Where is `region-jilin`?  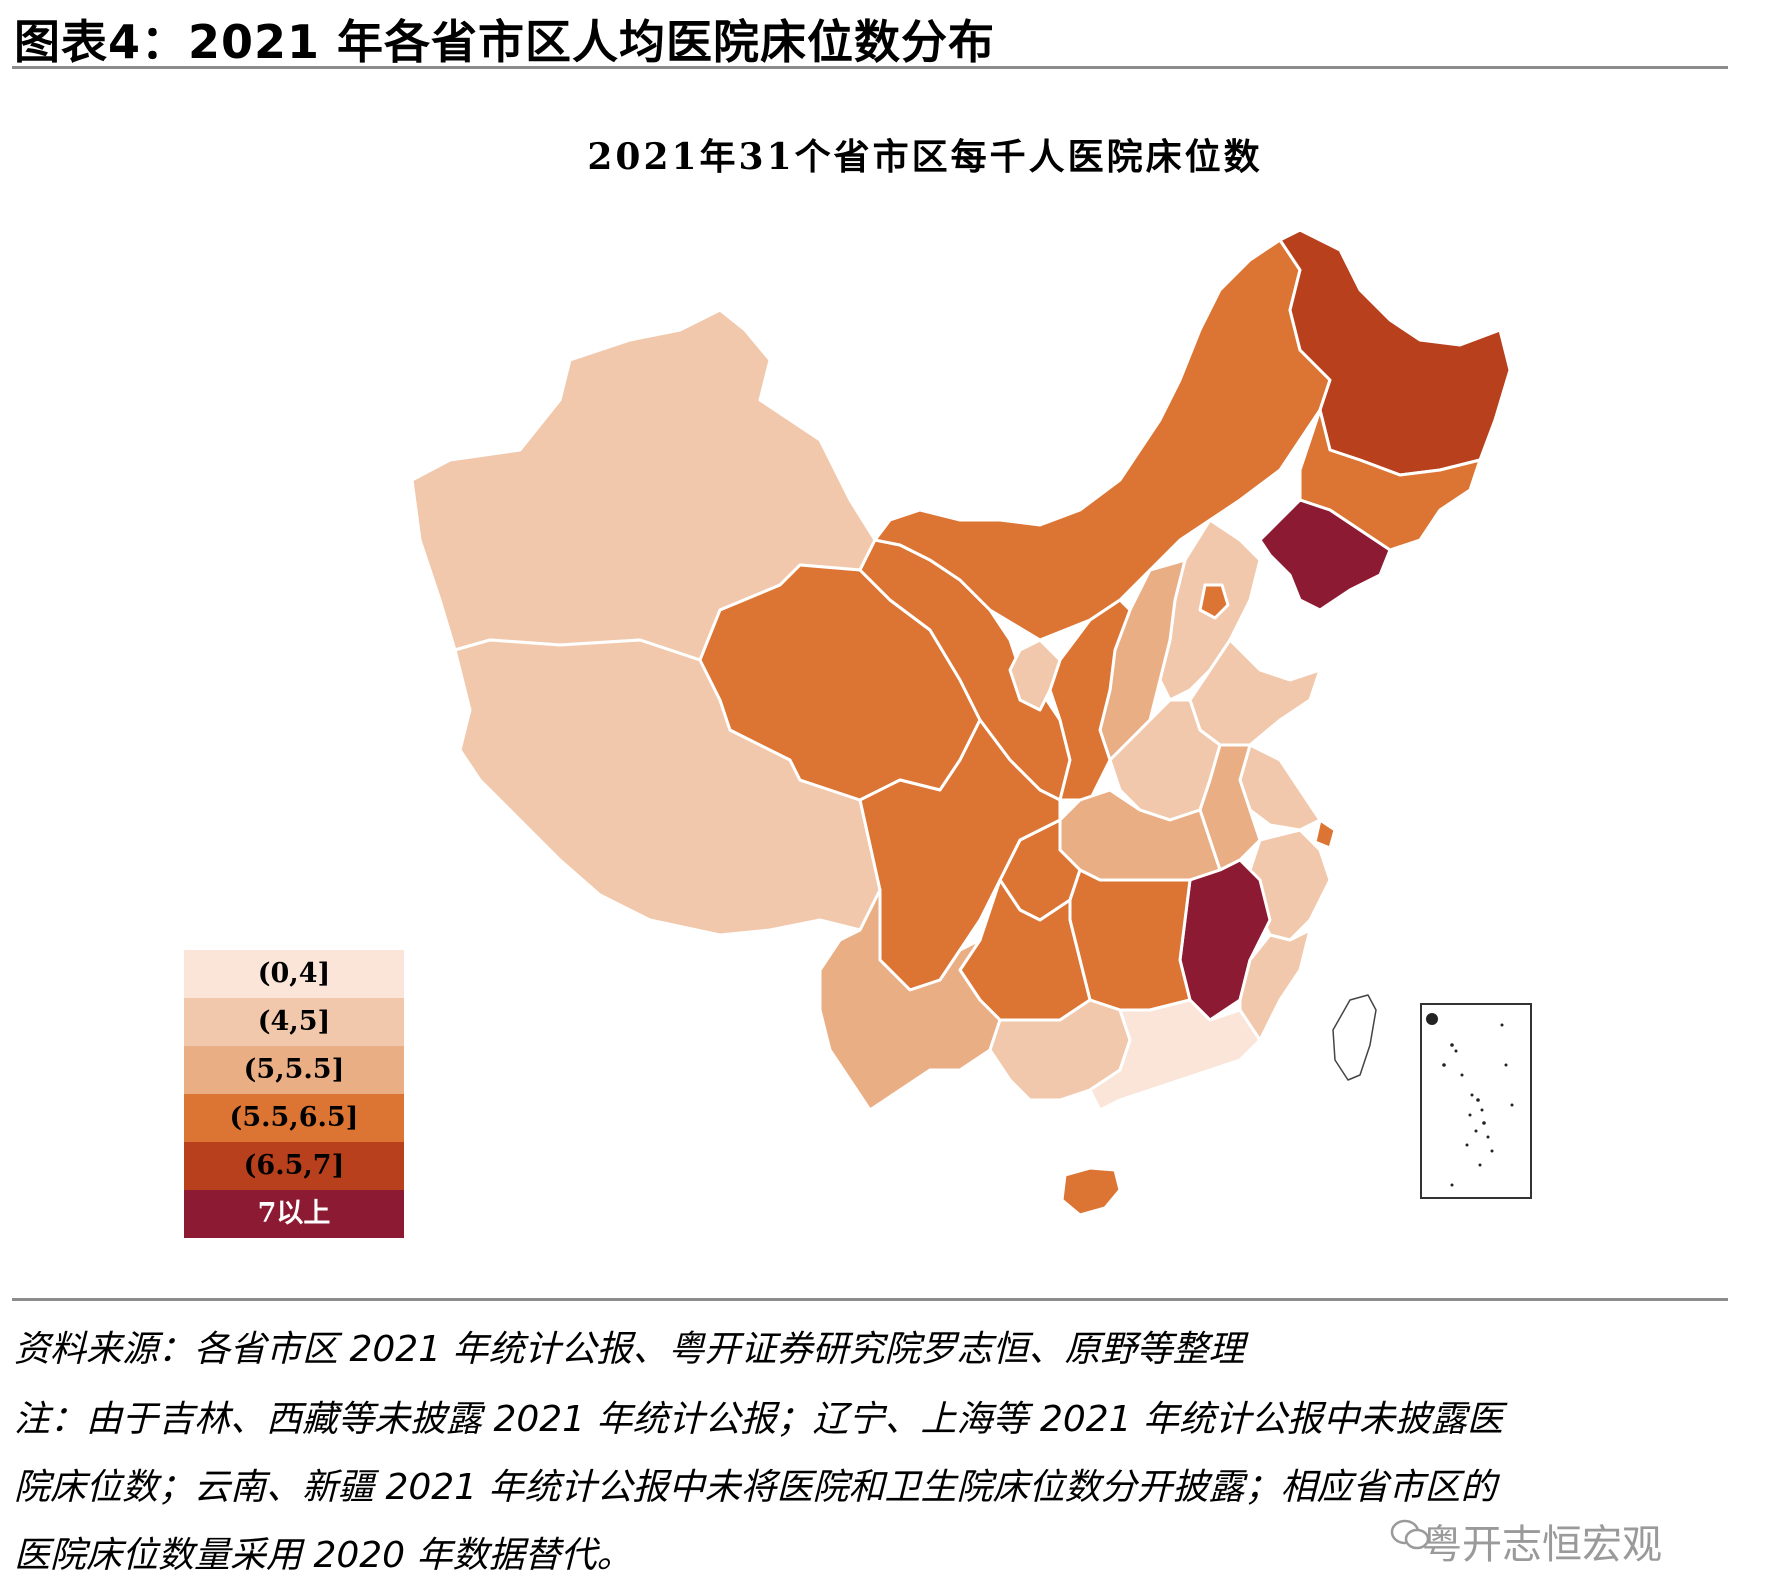
region-jilin is located at coordinates (1390, 480).